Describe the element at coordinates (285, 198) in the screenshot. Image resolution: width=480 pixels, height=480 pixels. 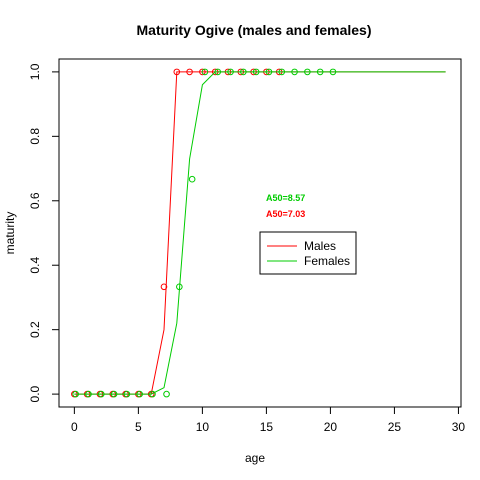
I see `a50-annotation: A50=8.57` at that location.